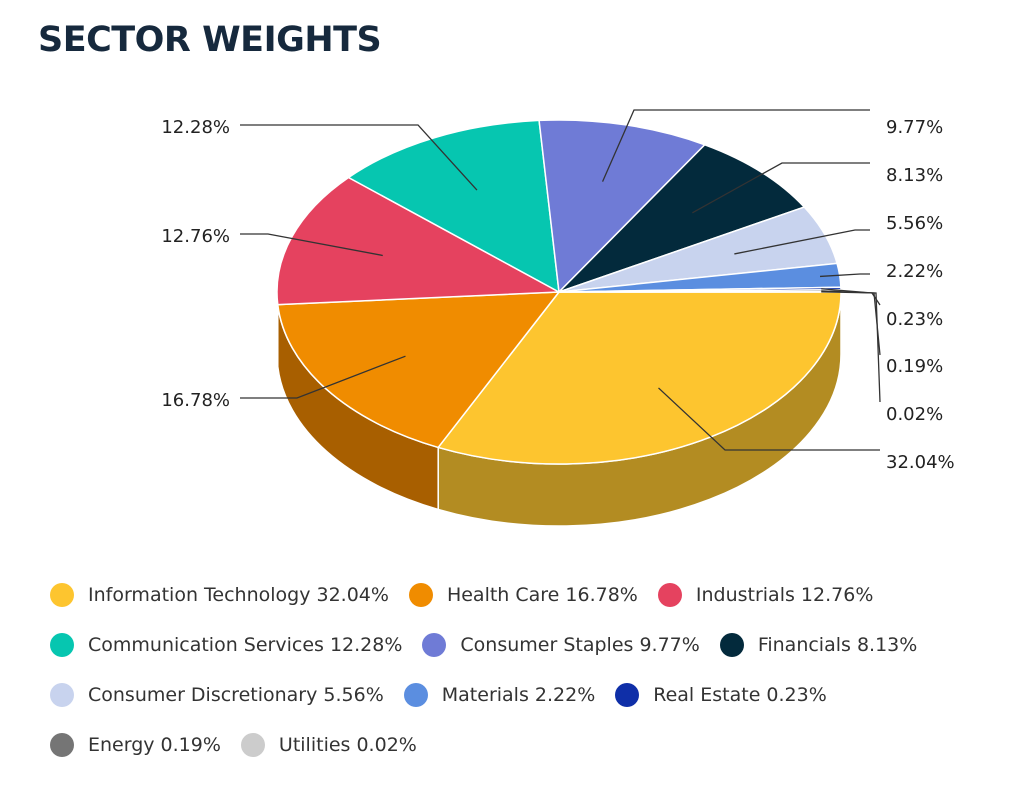 The height and width of the screenshot is (787, 1024). Describe the element at coordinates (914, 319) in the screenshot. I see `data-label-real-estate: 0.23%` at that location.